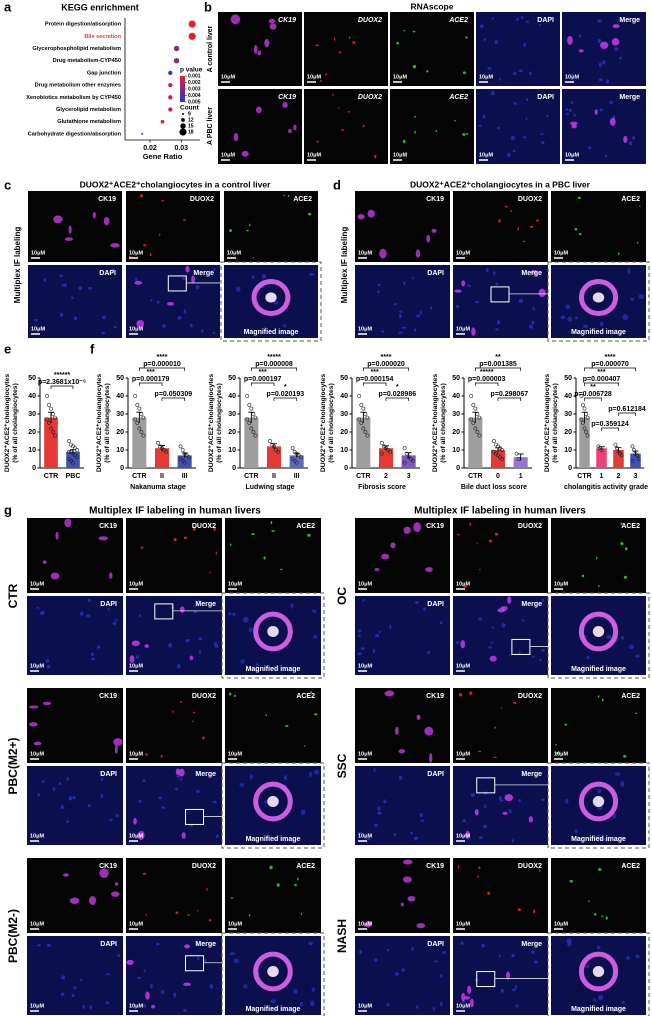 Image resolution: width=652 pixels, height=1016 pixels. I want to click on channel-label: CK19, so click(108, 866).